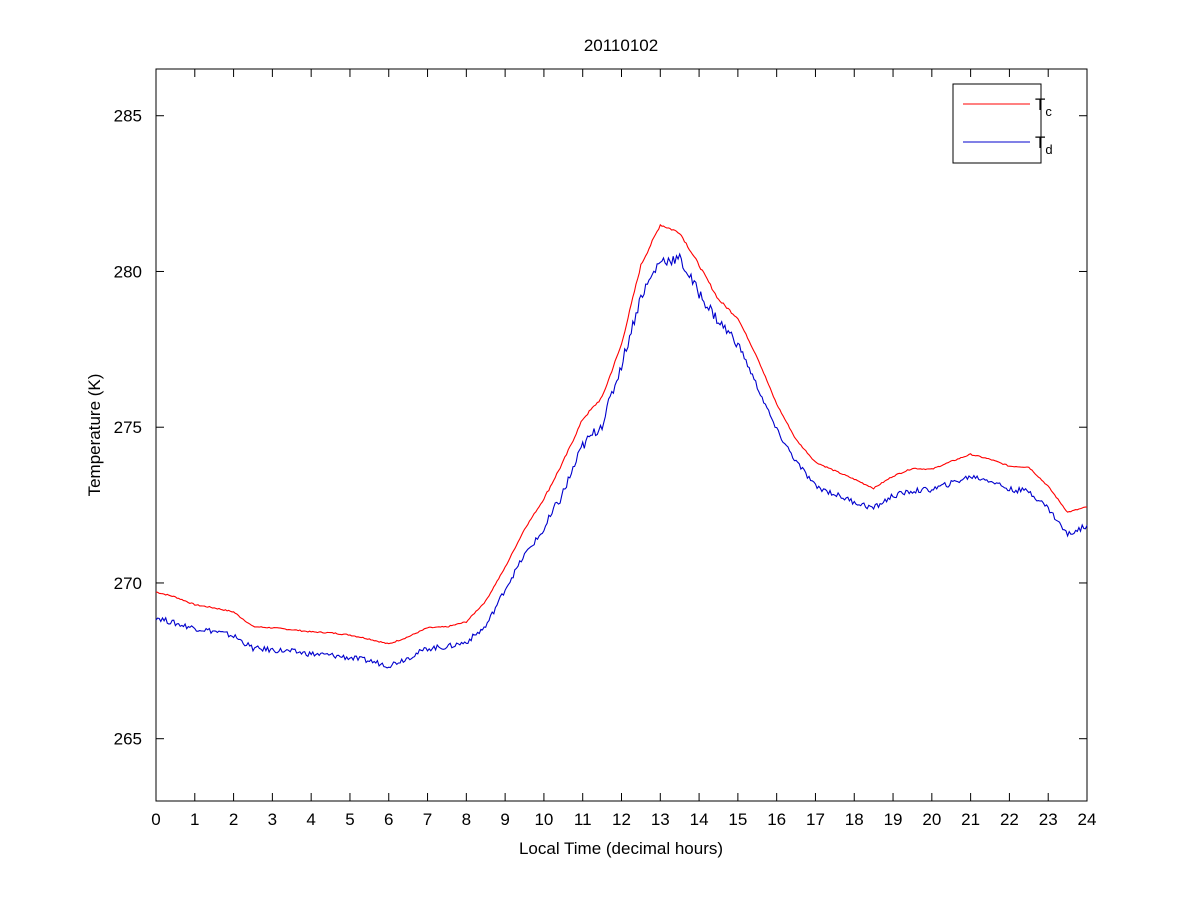  I want to click on x-tick-label: 22, so click(1009, 819).